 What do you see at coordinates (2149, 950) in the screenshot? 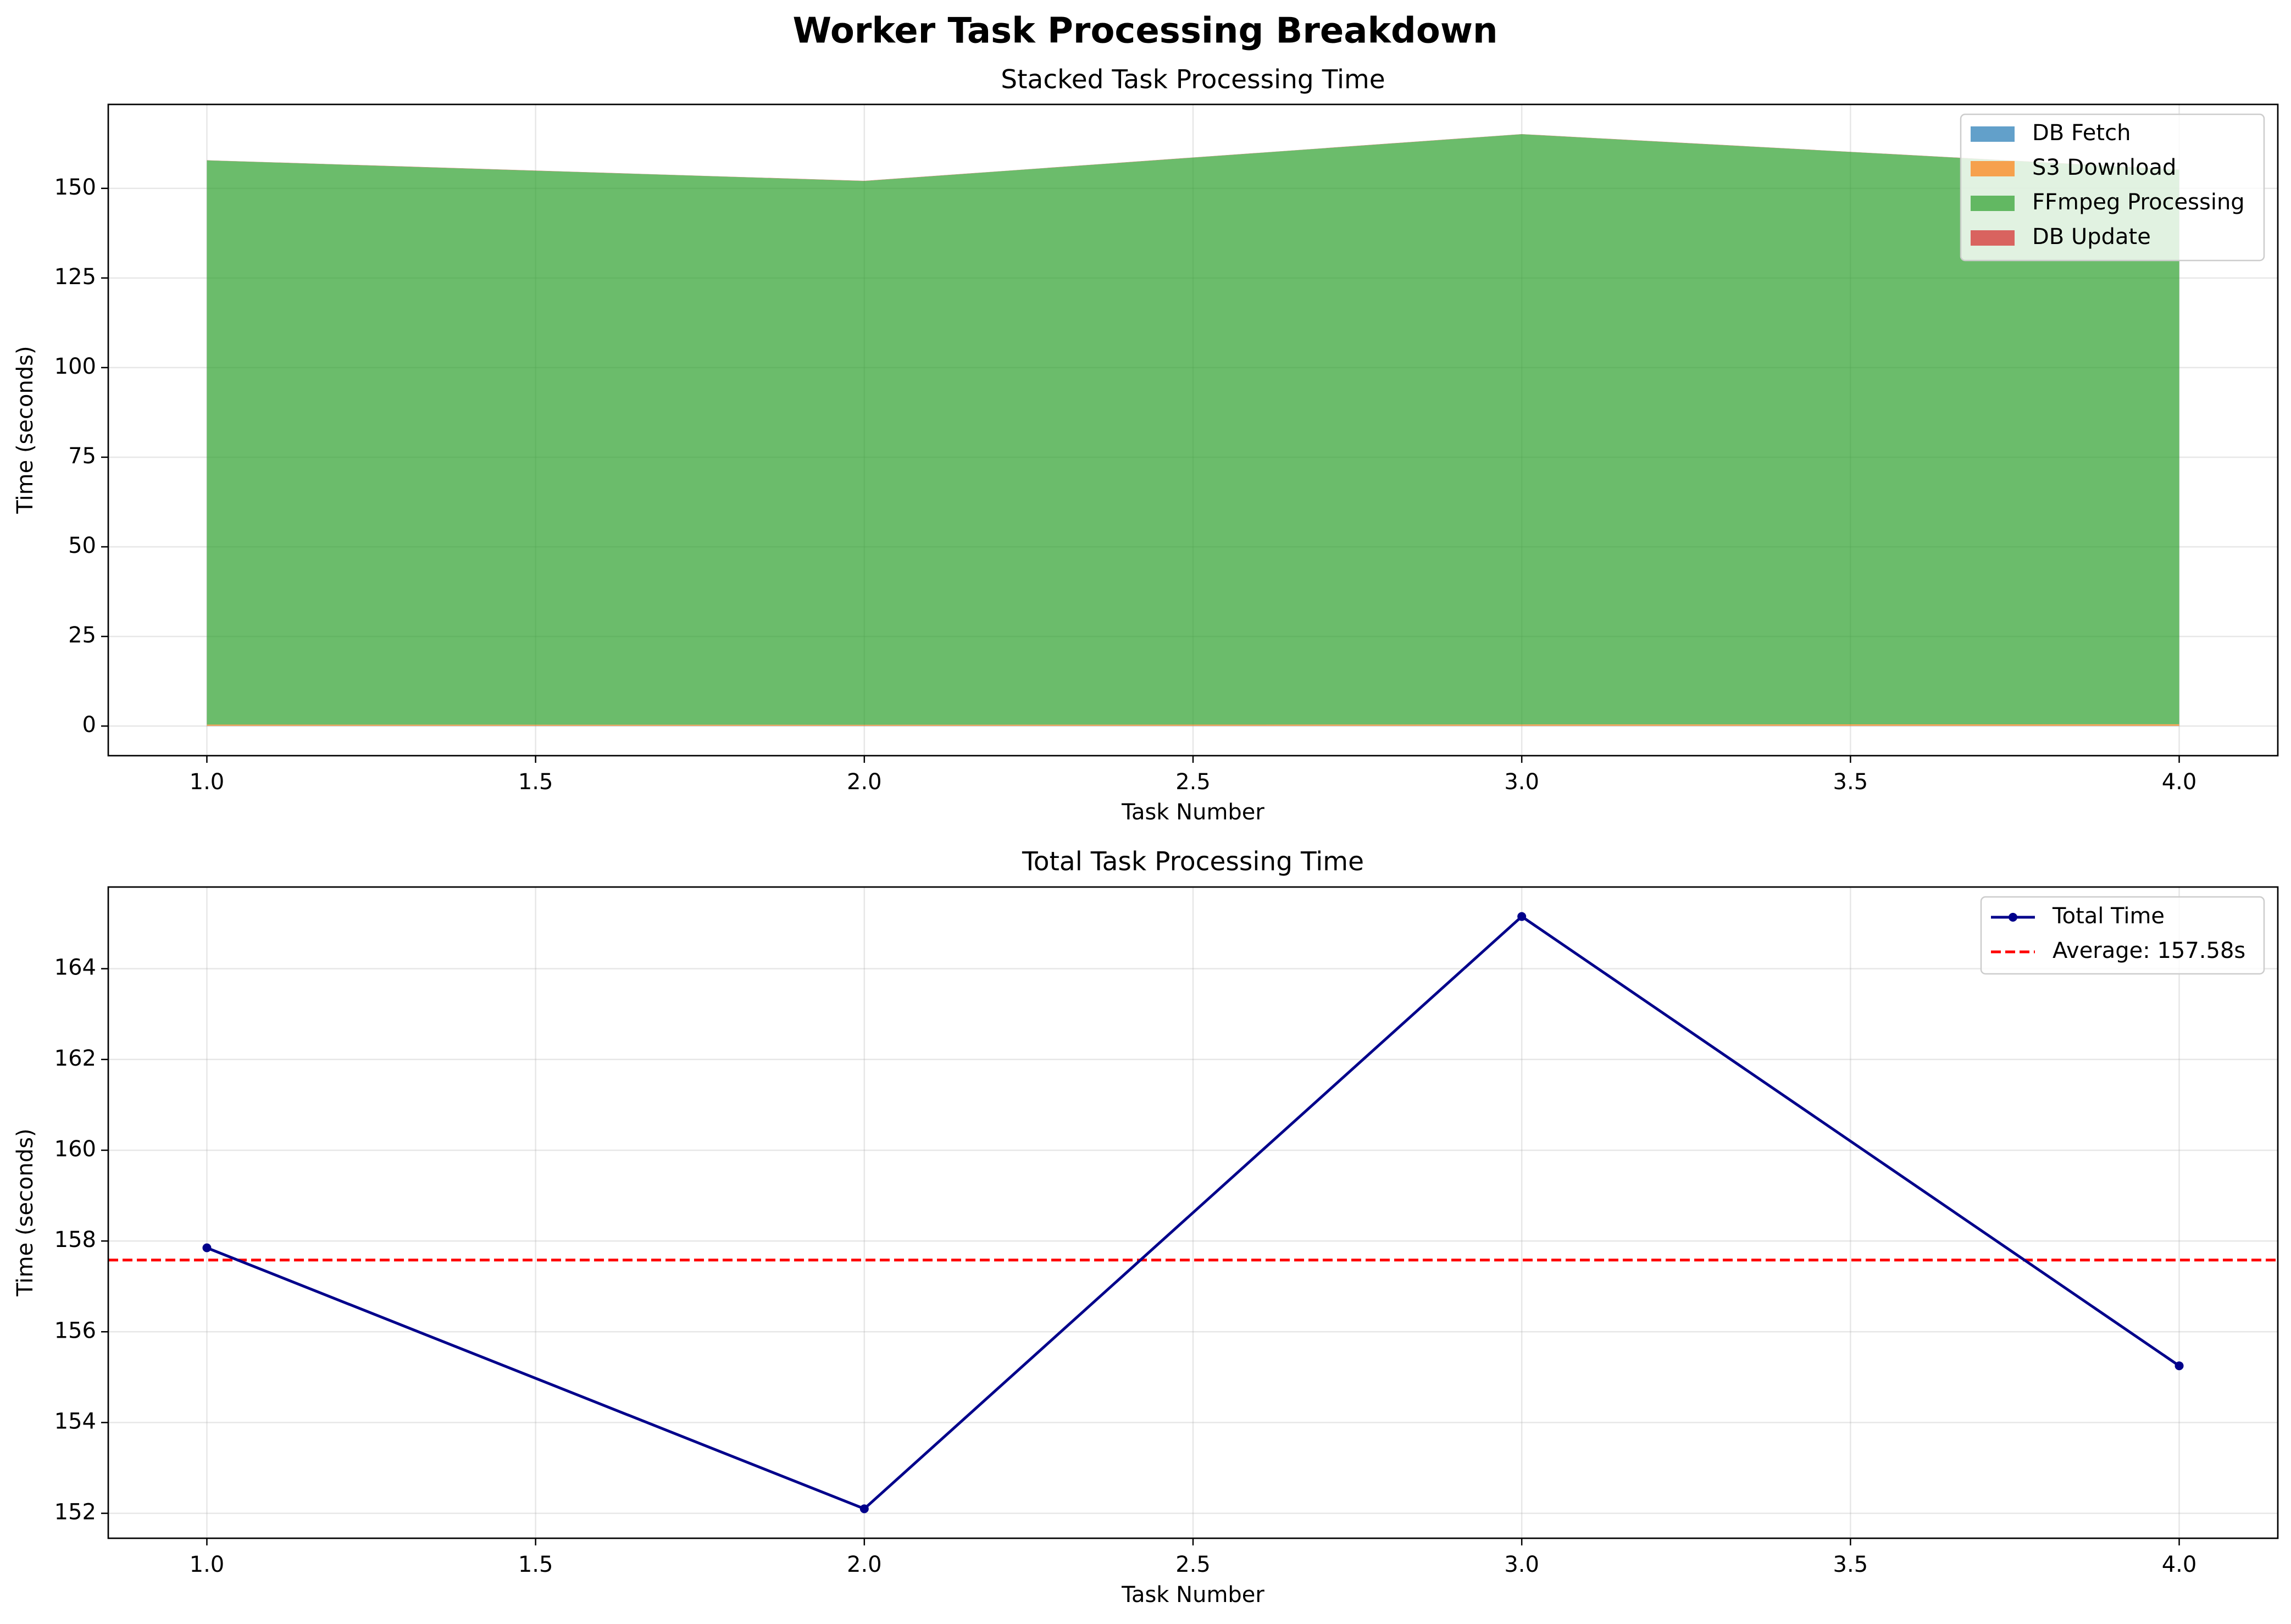
I see `legend-label: Average: 157.58s` at bounding box center [2149, 950].